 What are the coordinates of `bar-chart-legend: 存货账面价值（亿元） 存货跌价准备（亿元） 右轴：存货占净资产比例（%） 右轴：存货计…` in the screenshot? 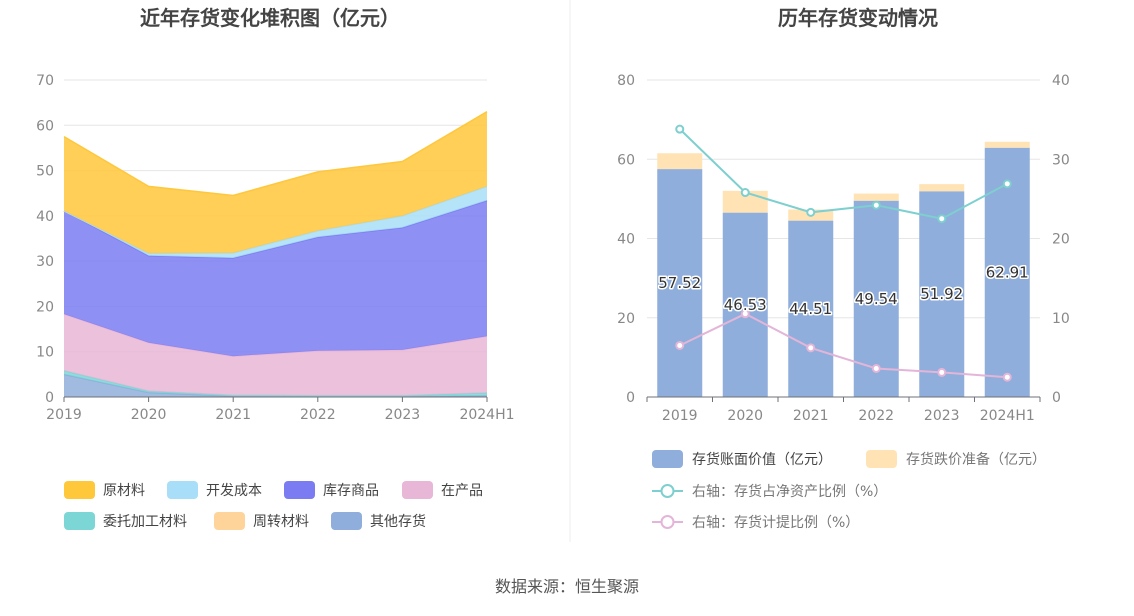 It's located at (849, 490).